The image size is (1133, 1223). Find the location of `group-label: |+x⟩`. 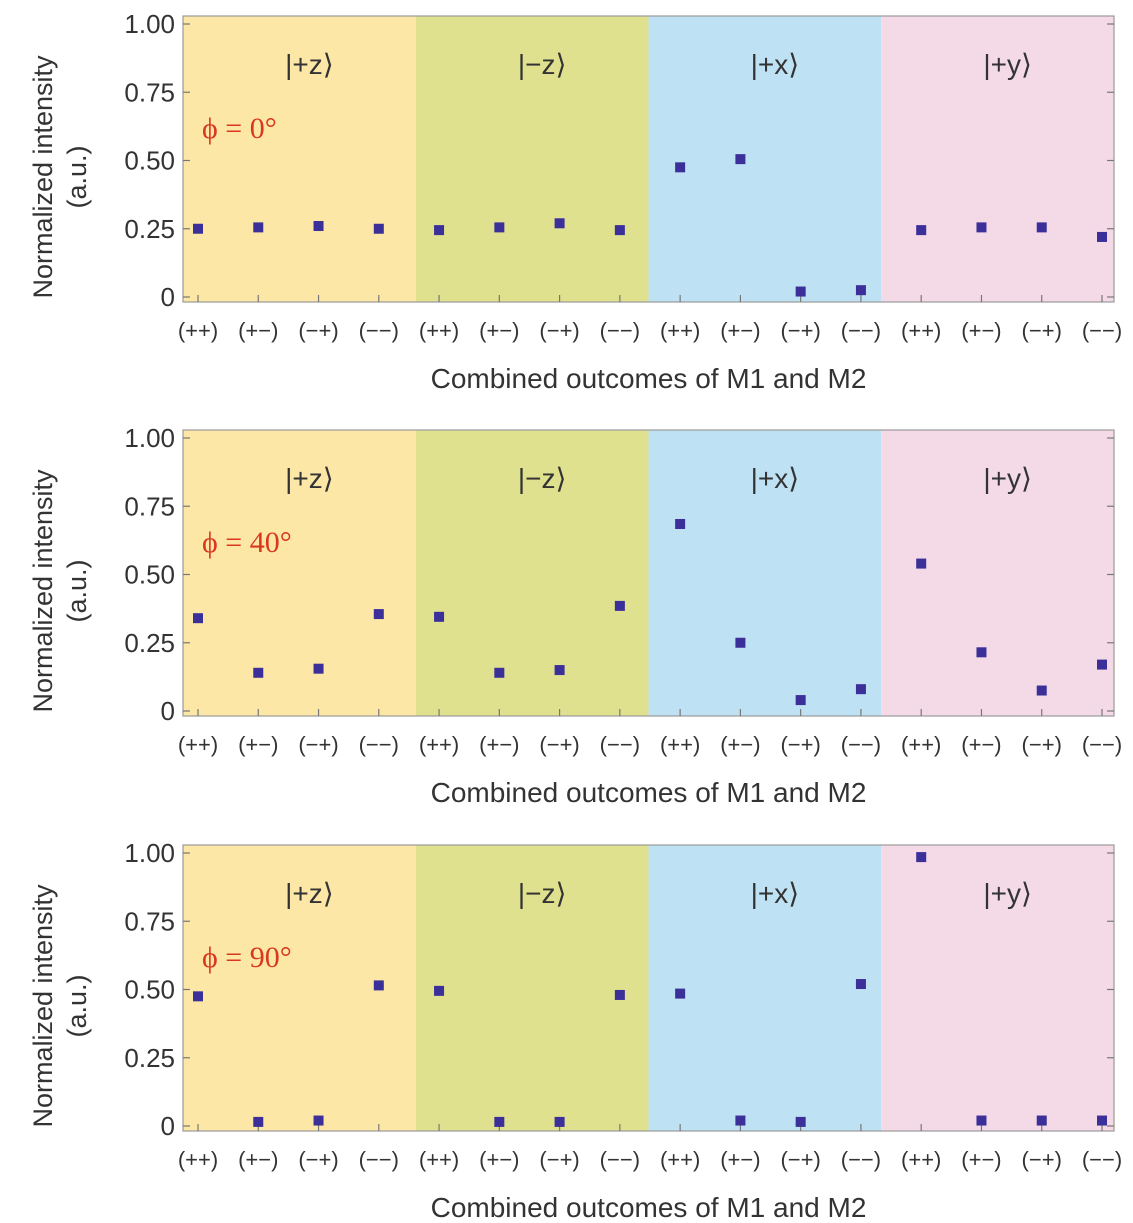

group-label: |+x⟩ is located at coordinates (775, 478).